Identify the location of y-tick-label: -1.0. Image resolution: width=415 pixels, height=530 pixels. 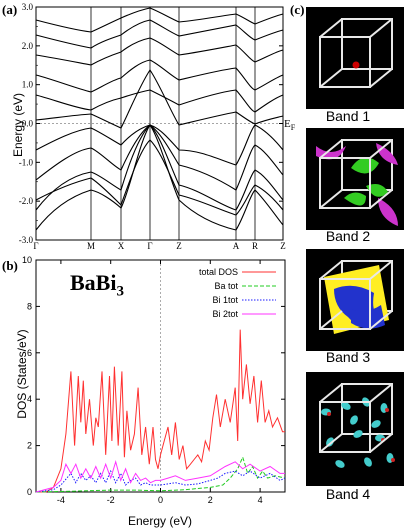
(26, 162).